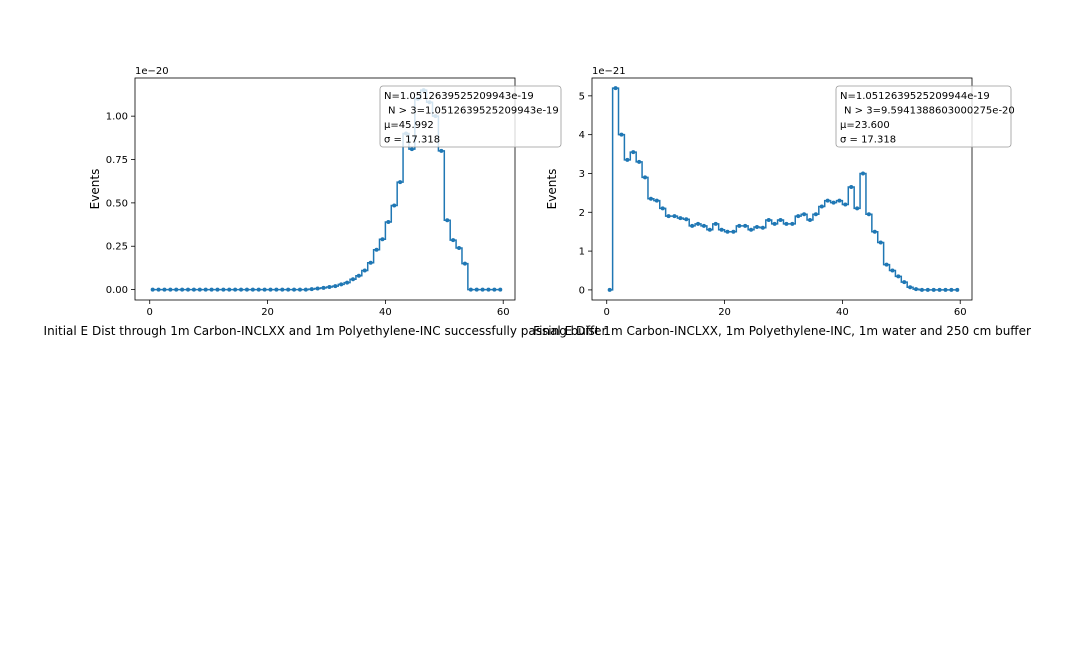 The width and height of the screenshot is (1080, 648). I want to click on y-offset-label: 1e−20, so click(152, 71).